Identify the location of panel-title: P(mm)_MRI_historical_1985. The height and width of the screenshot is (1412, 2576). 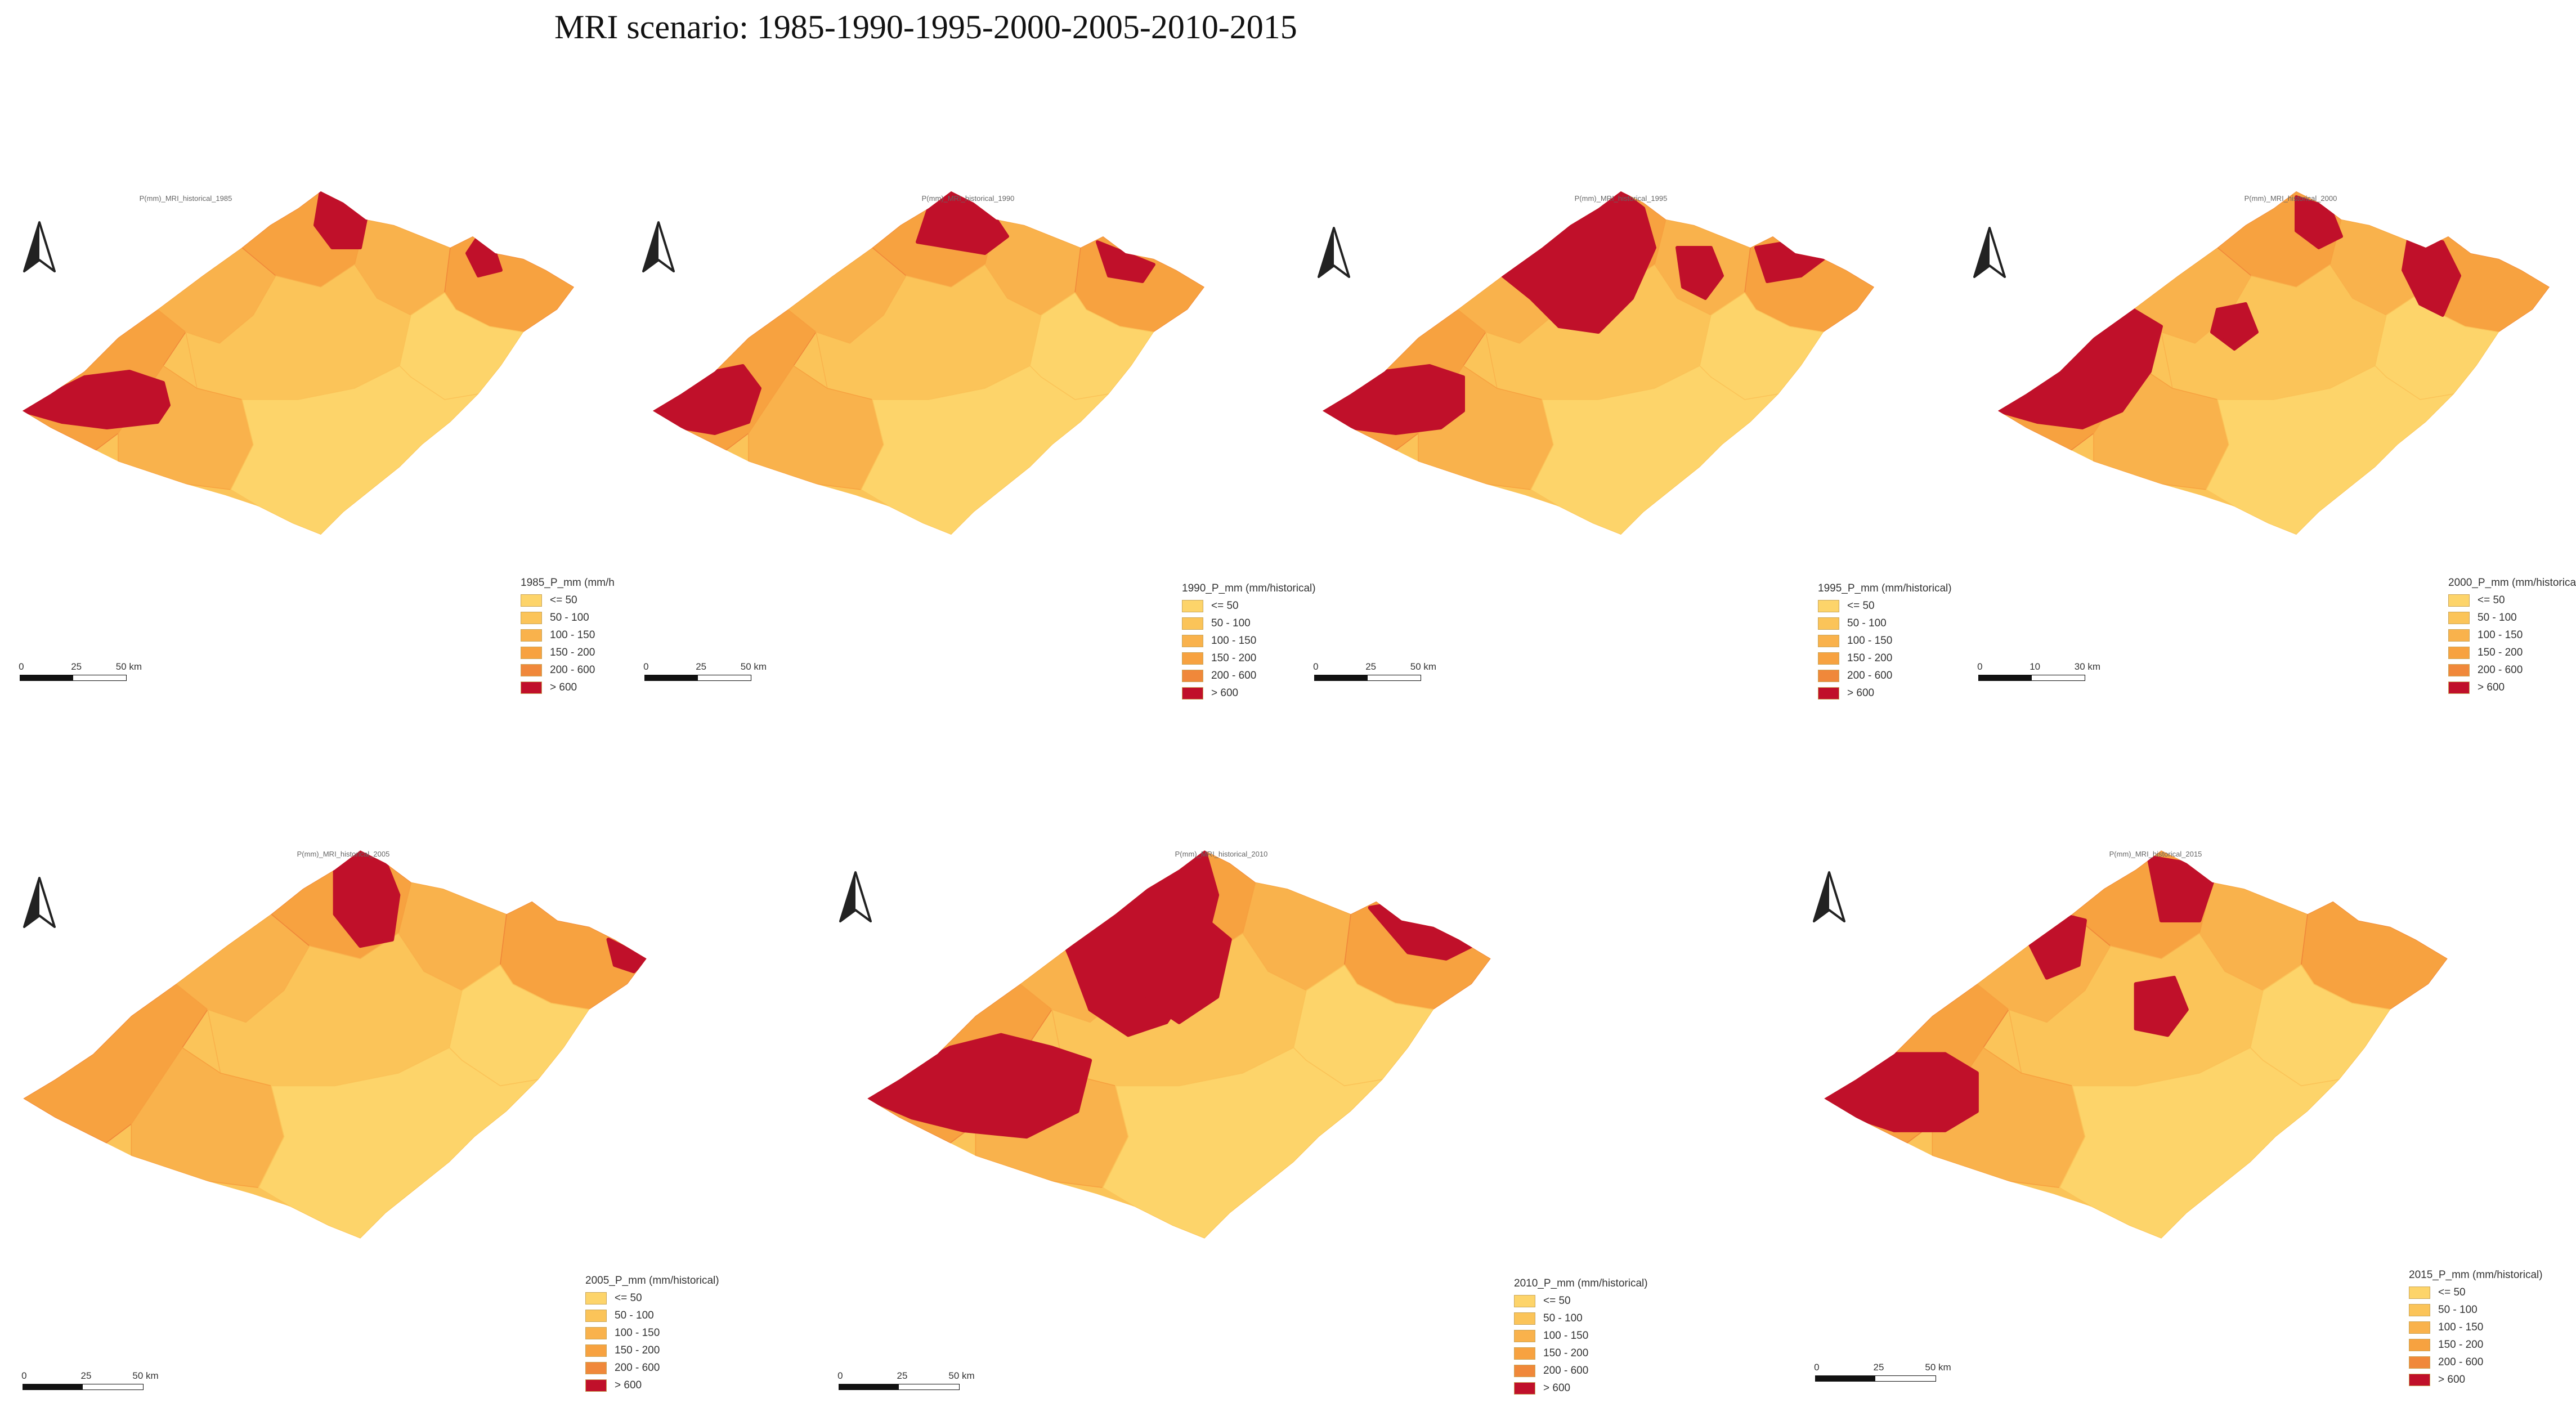
(185, 198).